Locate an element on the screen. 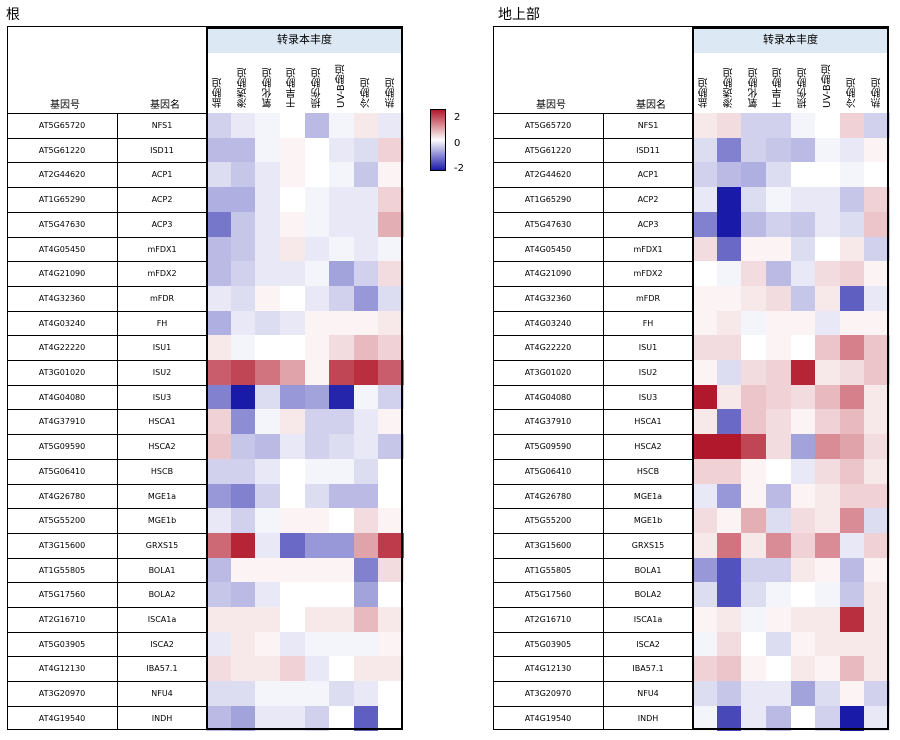 This screenshot has height=740, width=900. gene-name-column-header: 基因名 is located at coordinates (165, 105).